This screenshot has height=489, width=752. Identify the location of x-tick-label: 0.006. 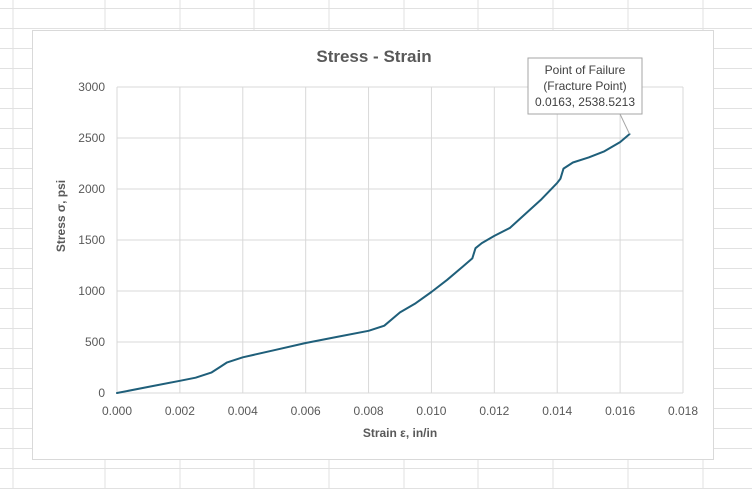
(306, 411).